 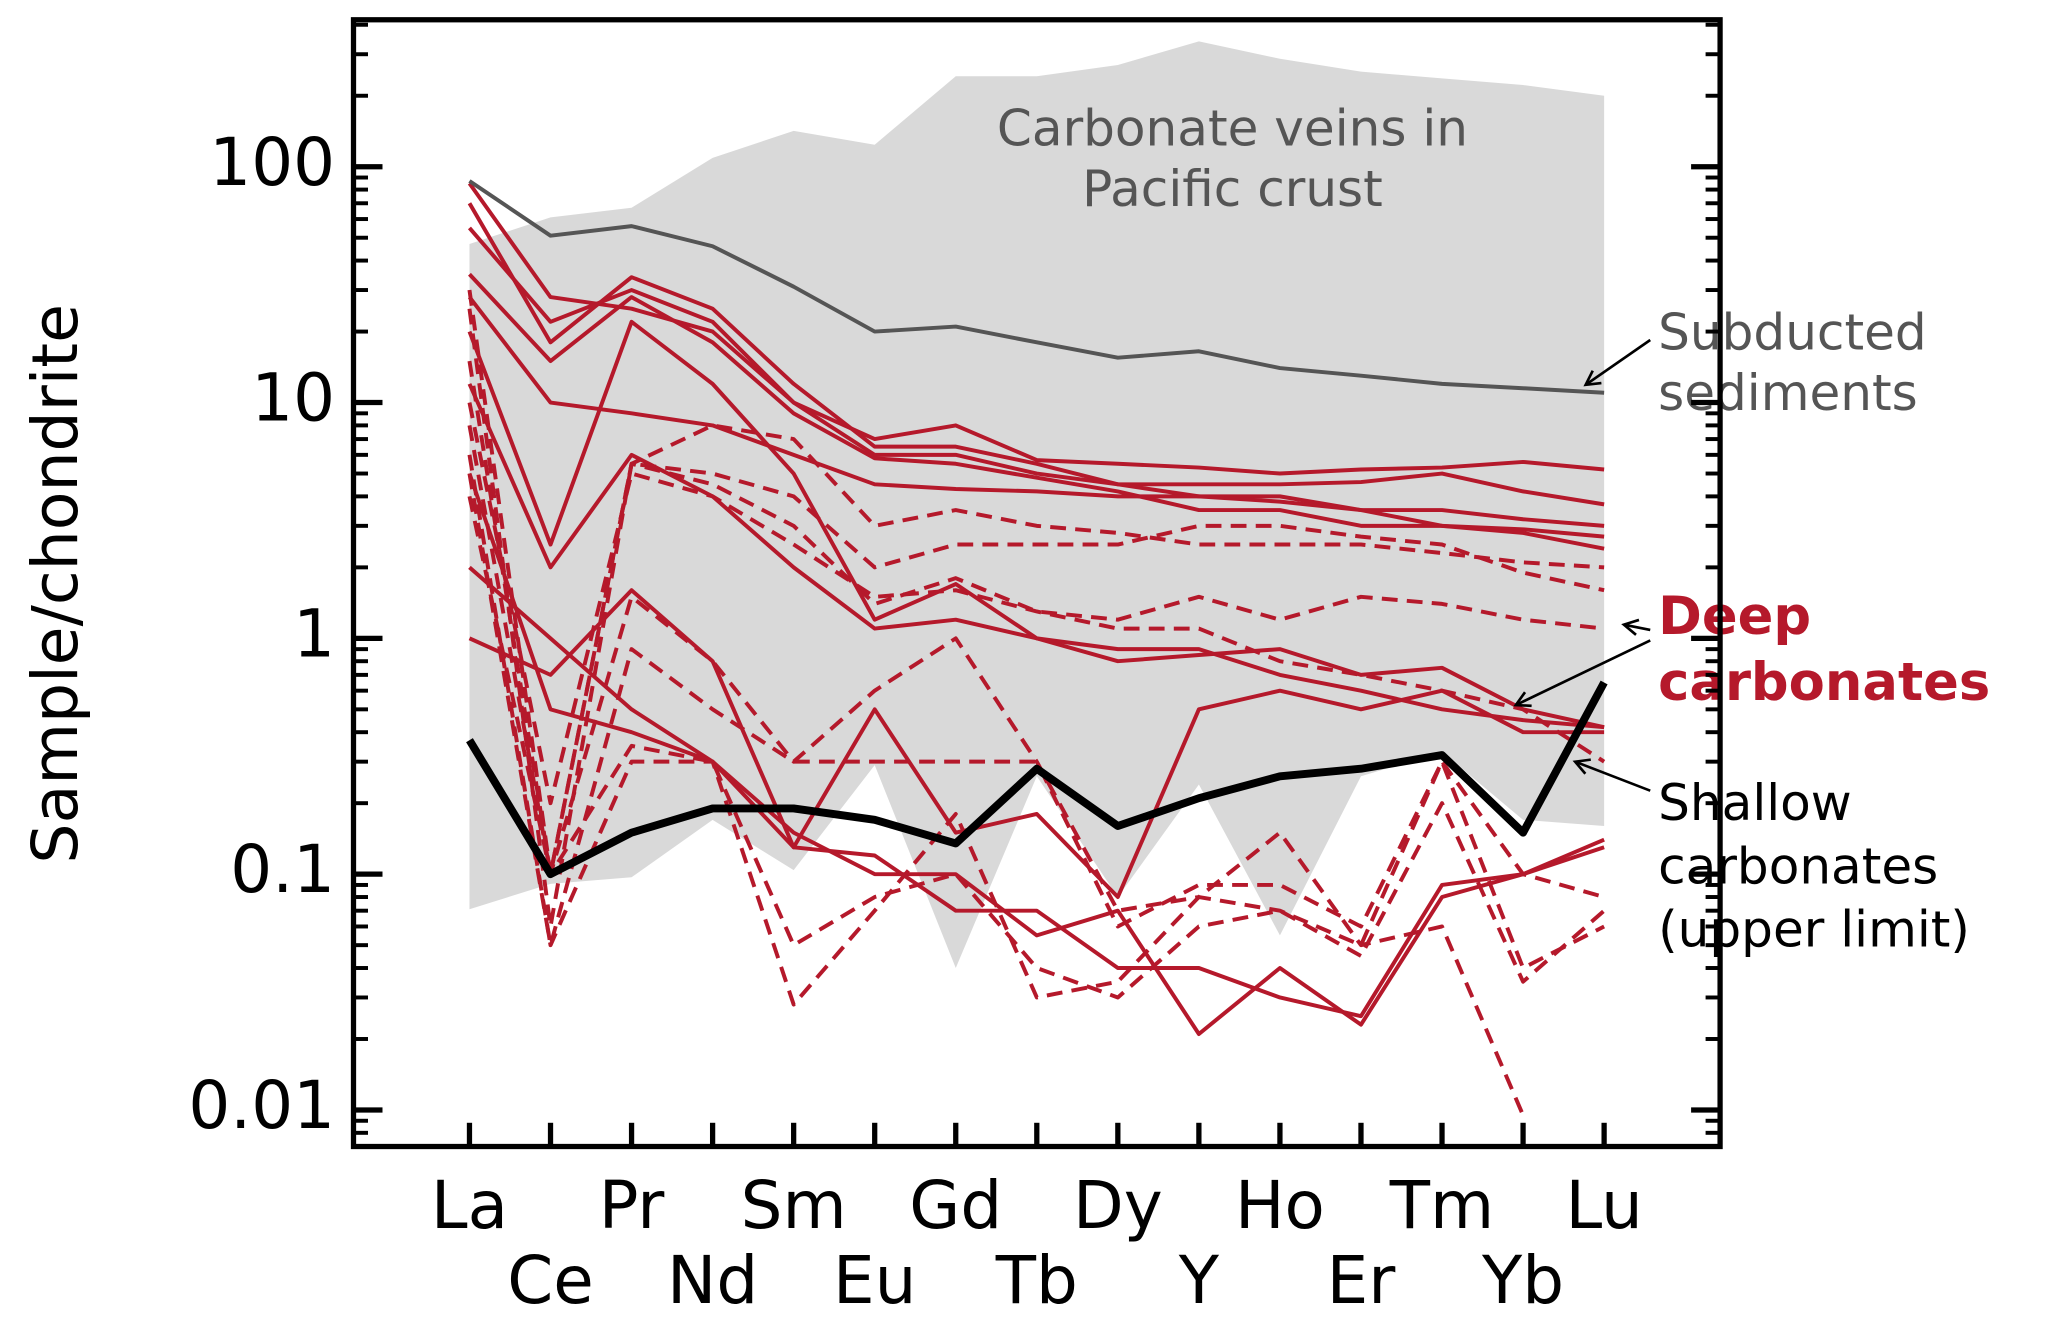 I want to click on x-tick-label: Eu, so click(x=874, y=1280).